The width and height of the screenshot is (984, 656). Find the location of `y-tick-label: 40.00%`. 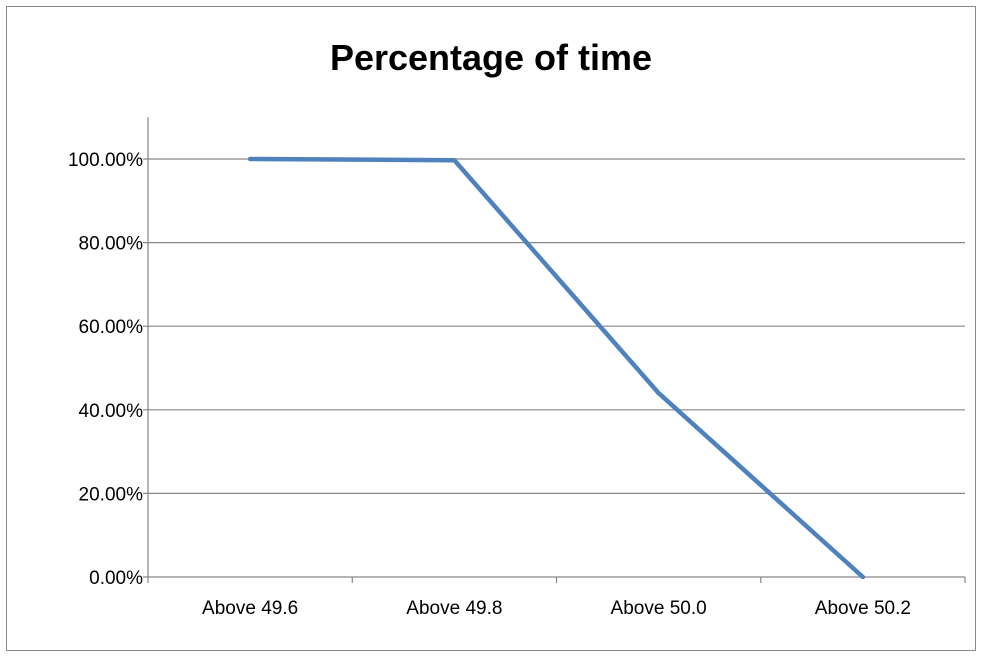

y-tick-label: 40.00% is located at coordinates (111, 411).